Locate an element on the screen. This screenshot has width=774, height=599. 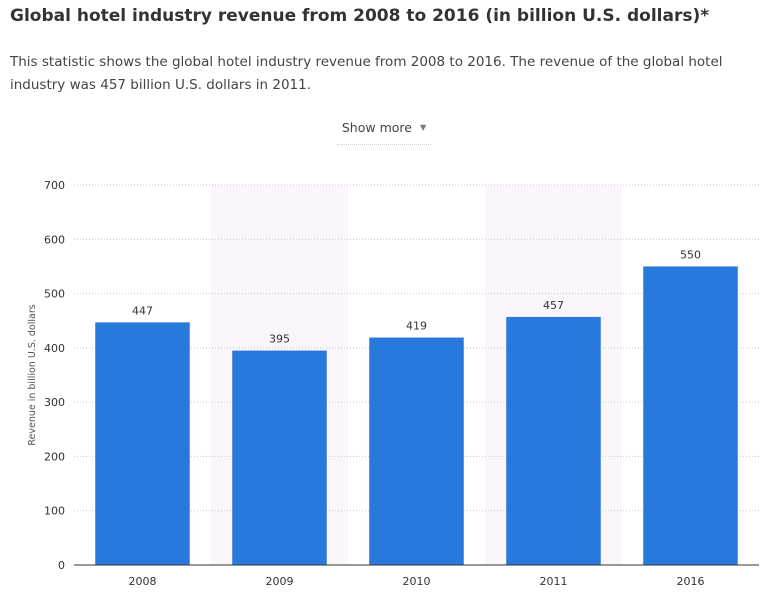
y-tick-label: 600 is located at coordinates (54, 239).